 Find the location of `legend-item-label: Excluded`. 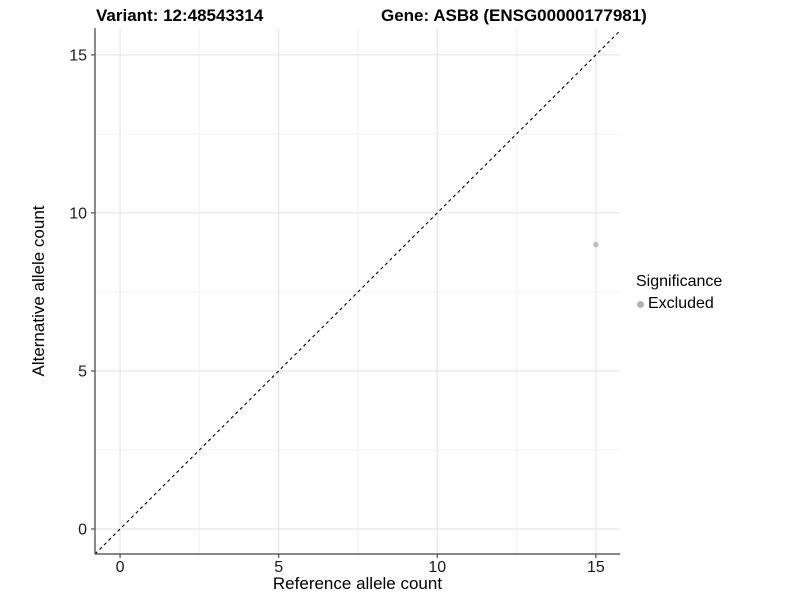

legend-item-label: Excluded is located at coordinates (681, 303).